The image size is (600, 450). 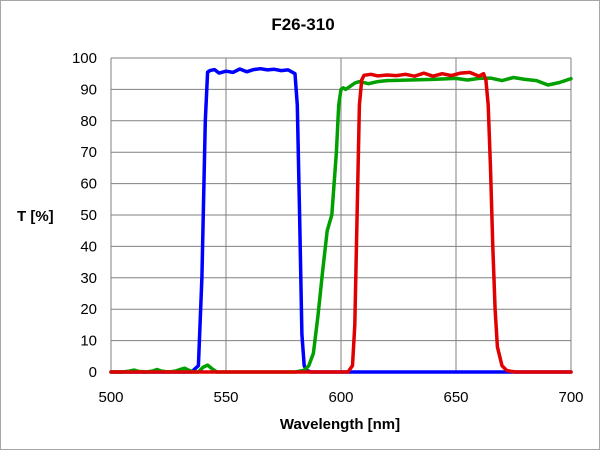 What do you see at coordinates (110, 397) in the screenshot?
I see `x-tick-label: 500` at bounding box center [110, 397].